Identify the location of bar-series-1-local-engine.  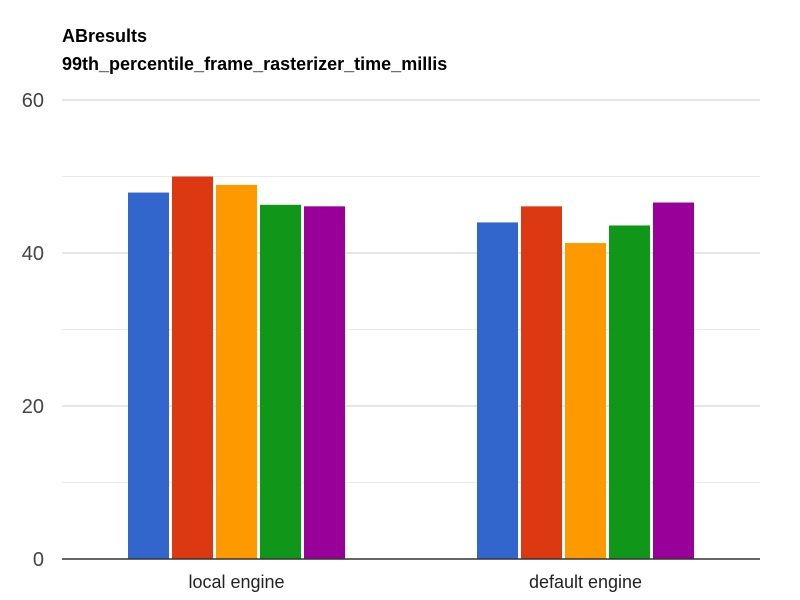
(148, 375).